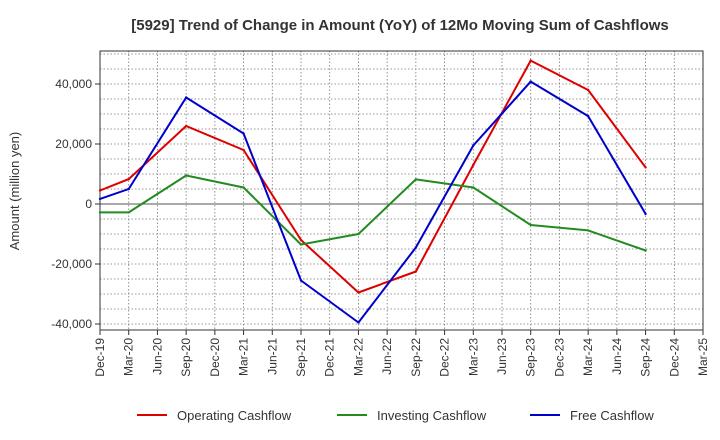 The width and height of the screenshot is (720, 440). What do you see at coordinates (234, 415) in the screenshot?
I see `legend-label-operating-cashflow: Operating Cashflow` at bounding box center [234, 415].